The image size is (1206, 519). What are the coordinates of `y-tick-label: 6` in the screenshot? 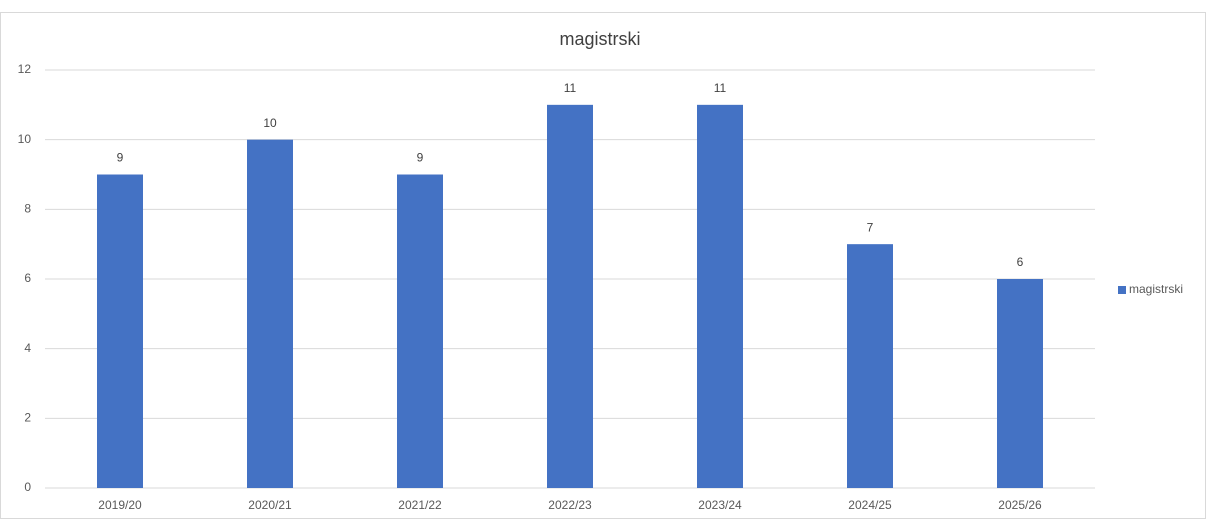 It's located at (27, 278).